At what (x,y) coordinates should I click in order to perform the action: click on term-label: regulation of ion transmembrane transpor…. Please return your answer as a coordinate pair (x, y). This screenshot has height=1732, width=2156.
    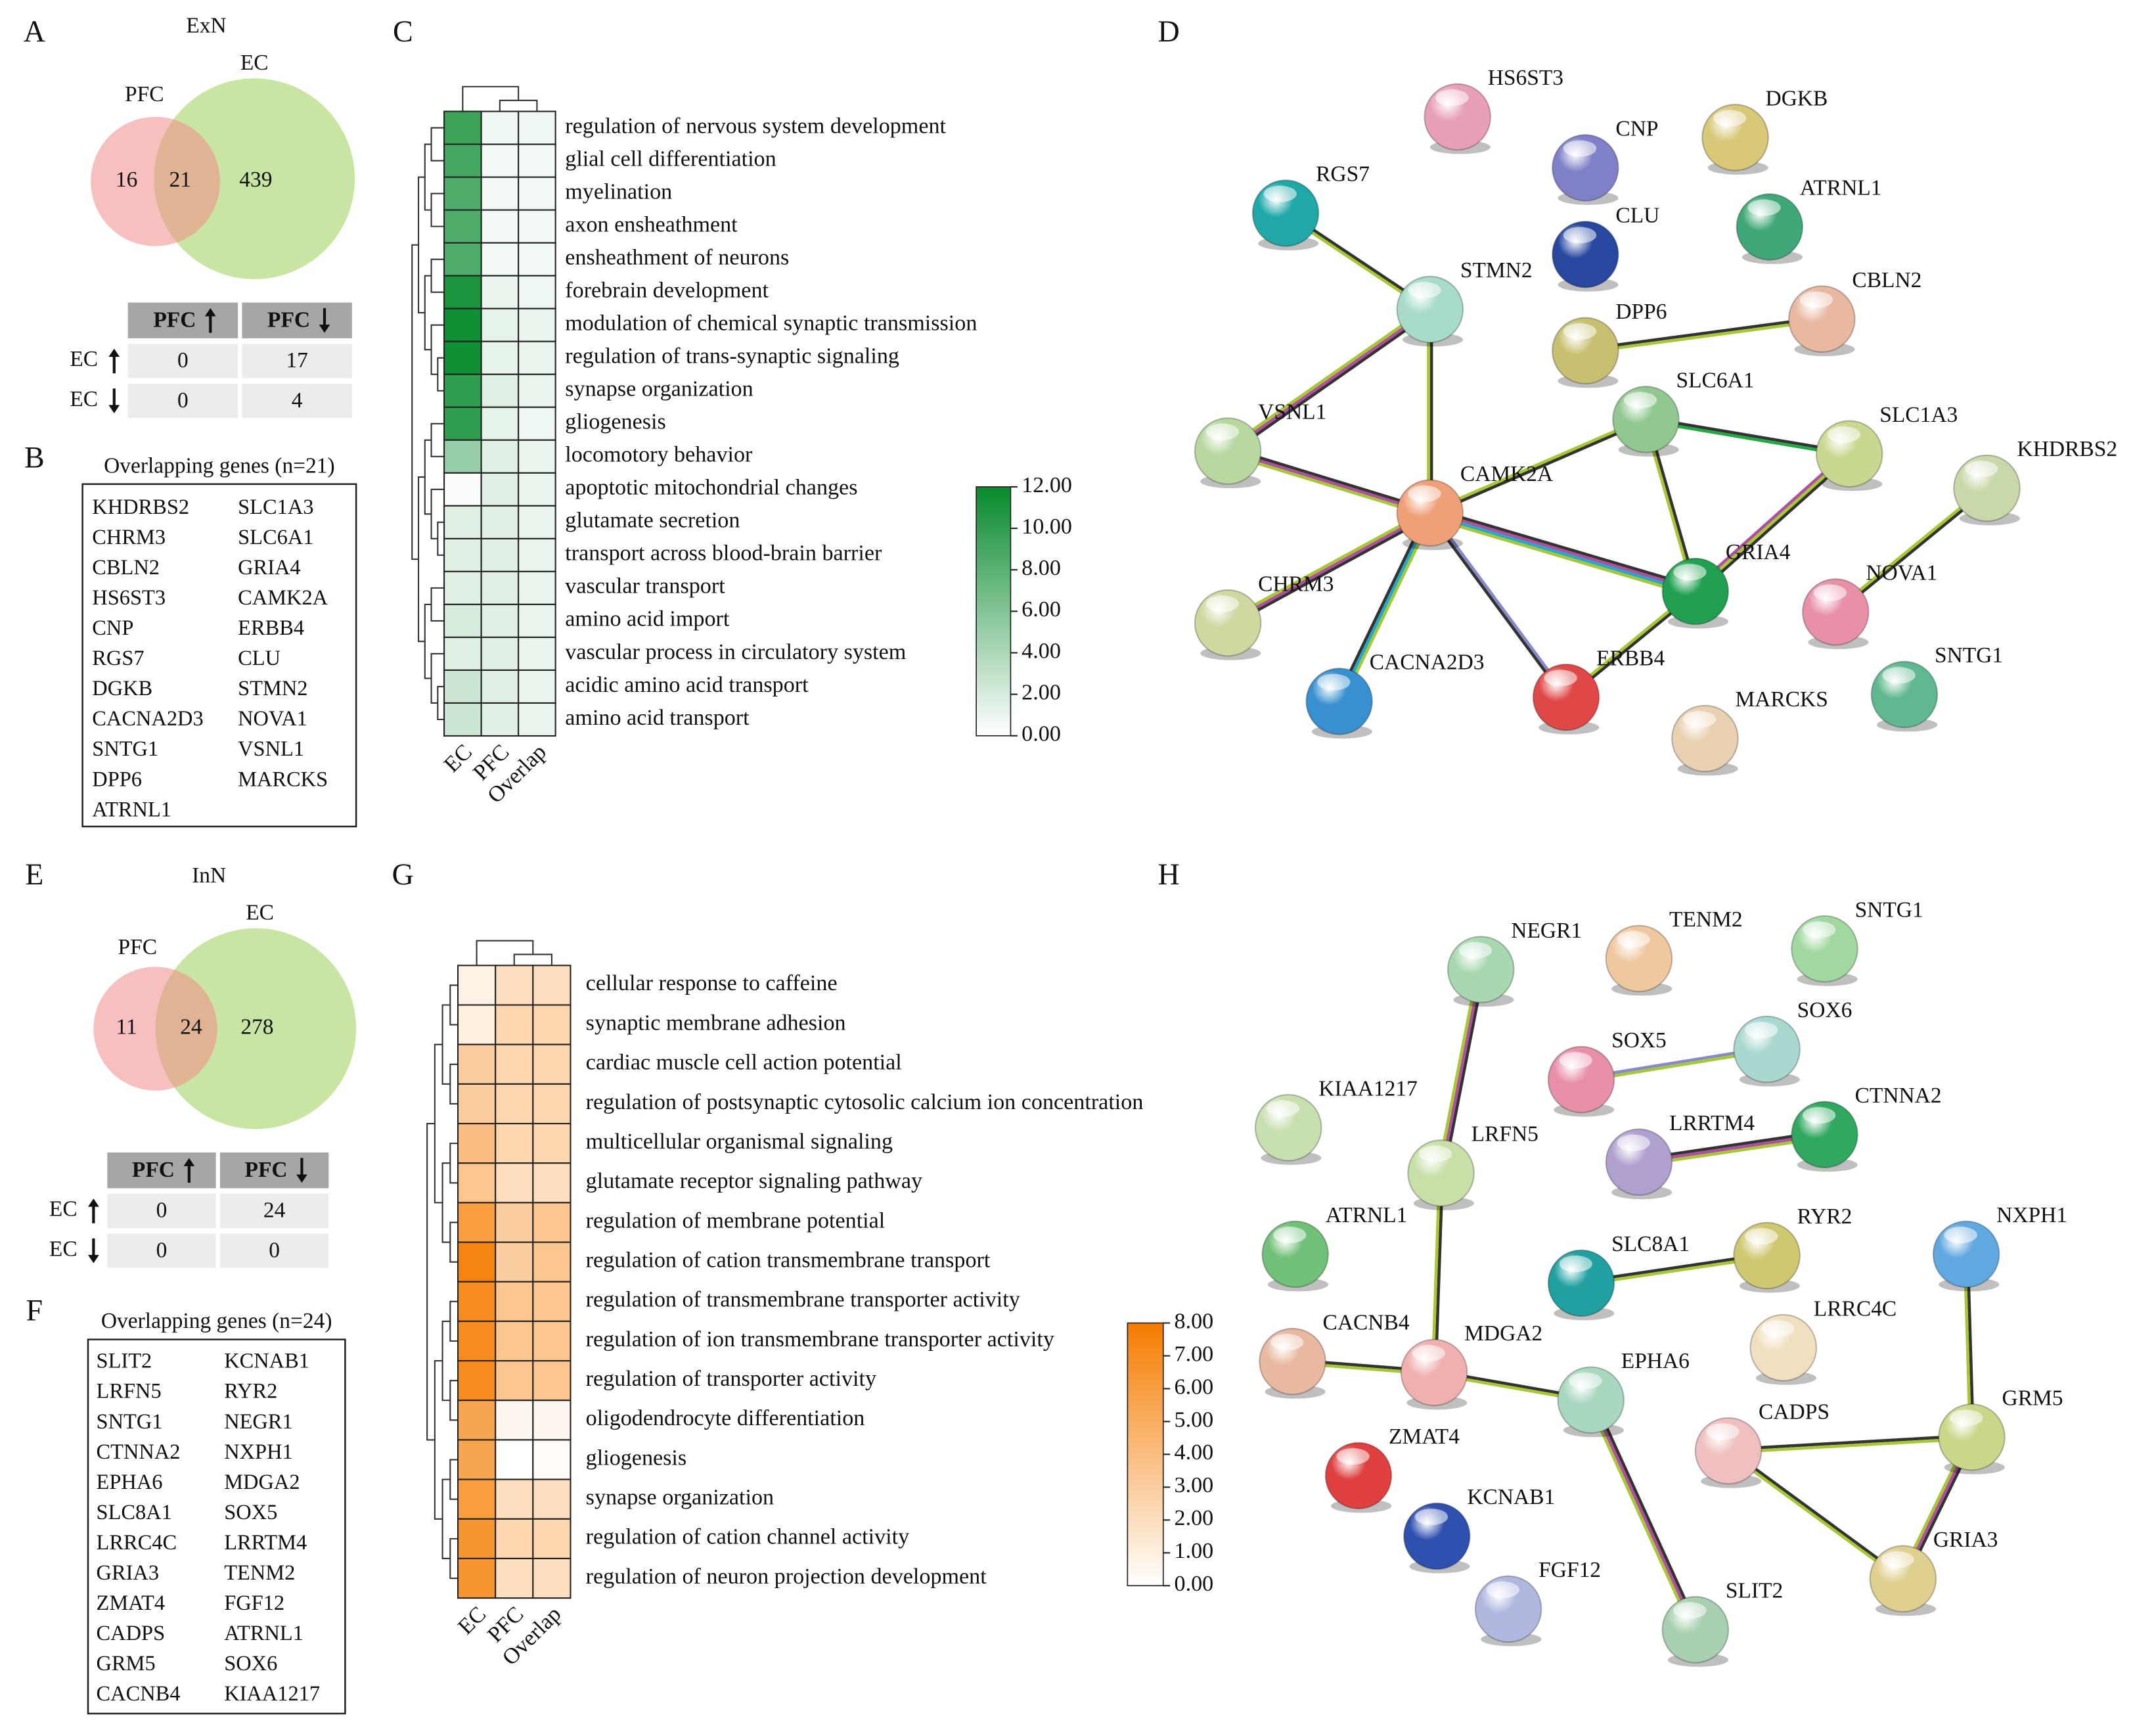
    Looking at the image, I should click on (820, 1339).